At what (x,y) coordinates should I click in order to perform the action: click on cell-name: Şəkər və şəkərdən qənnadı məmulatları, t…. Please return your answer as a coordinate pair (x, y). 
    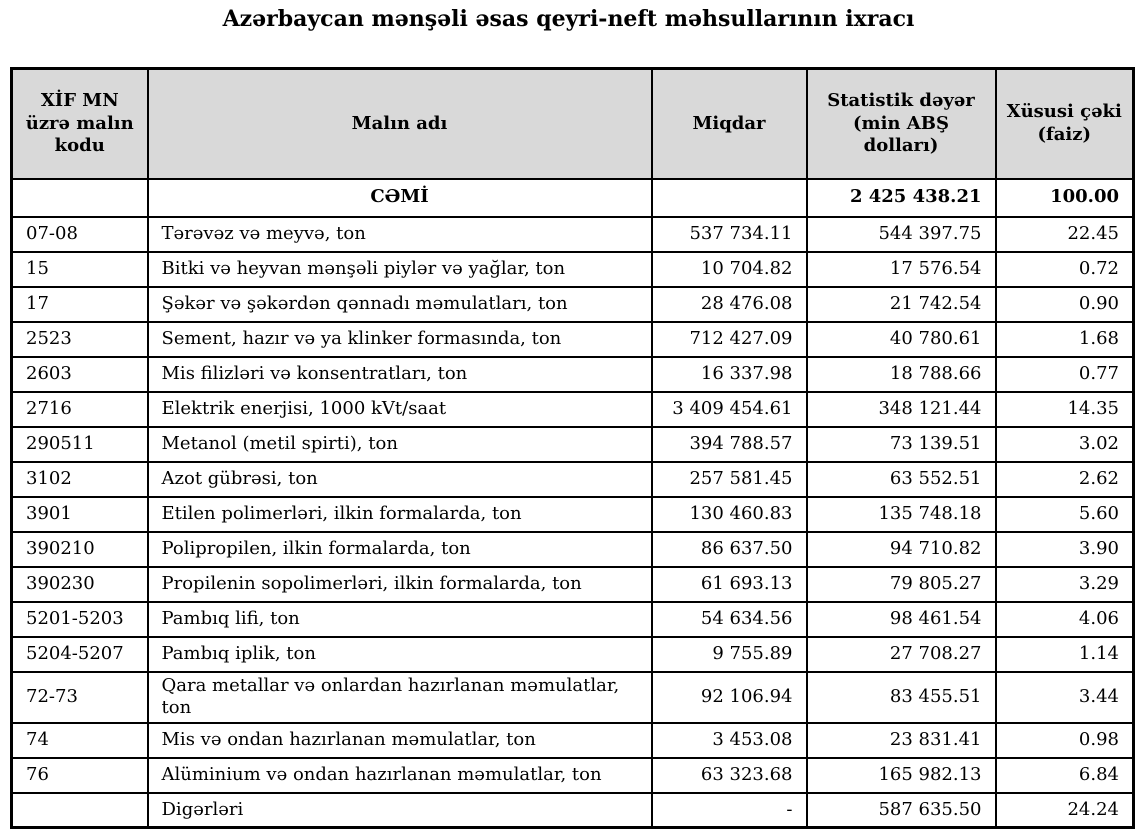
    Looking at the image, I should click on (399, 304).